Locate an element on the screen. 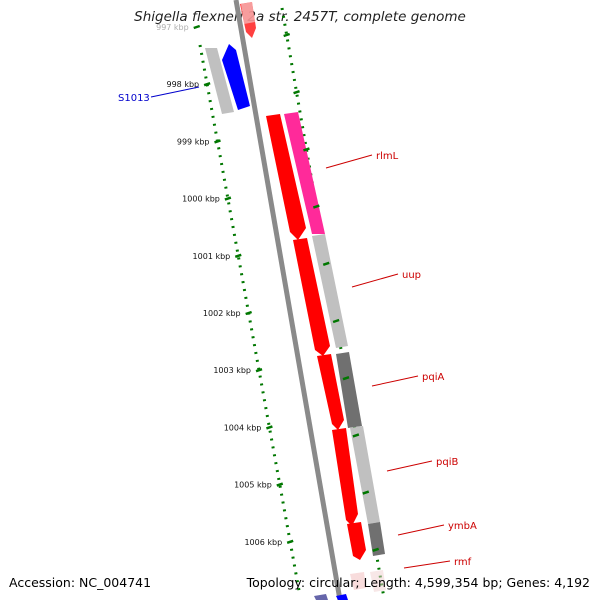 The image size is (600, 600). tick-label: 998 kbp is located at coordinates (183, 84).